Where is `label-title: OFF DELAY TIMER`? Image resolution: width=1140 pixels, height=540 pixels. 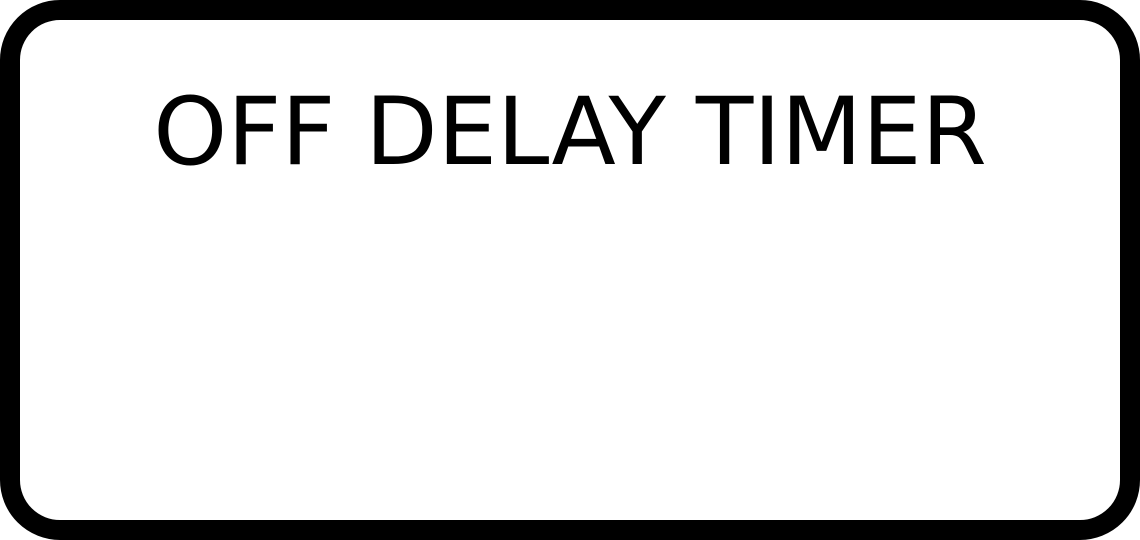
label-title: OFF DELAY TIMER is located at coordinates (570, 132).